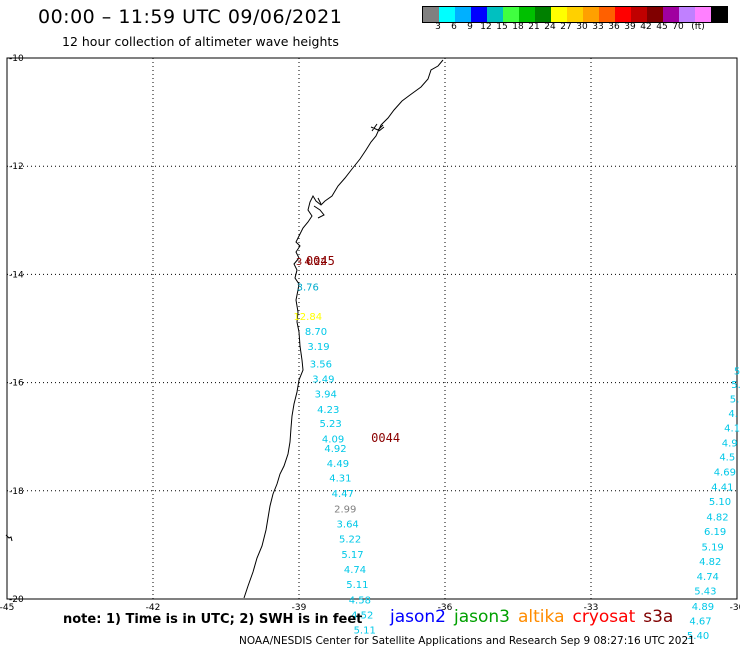  I want to click on legend-entry: jason2, so click(418, 617).